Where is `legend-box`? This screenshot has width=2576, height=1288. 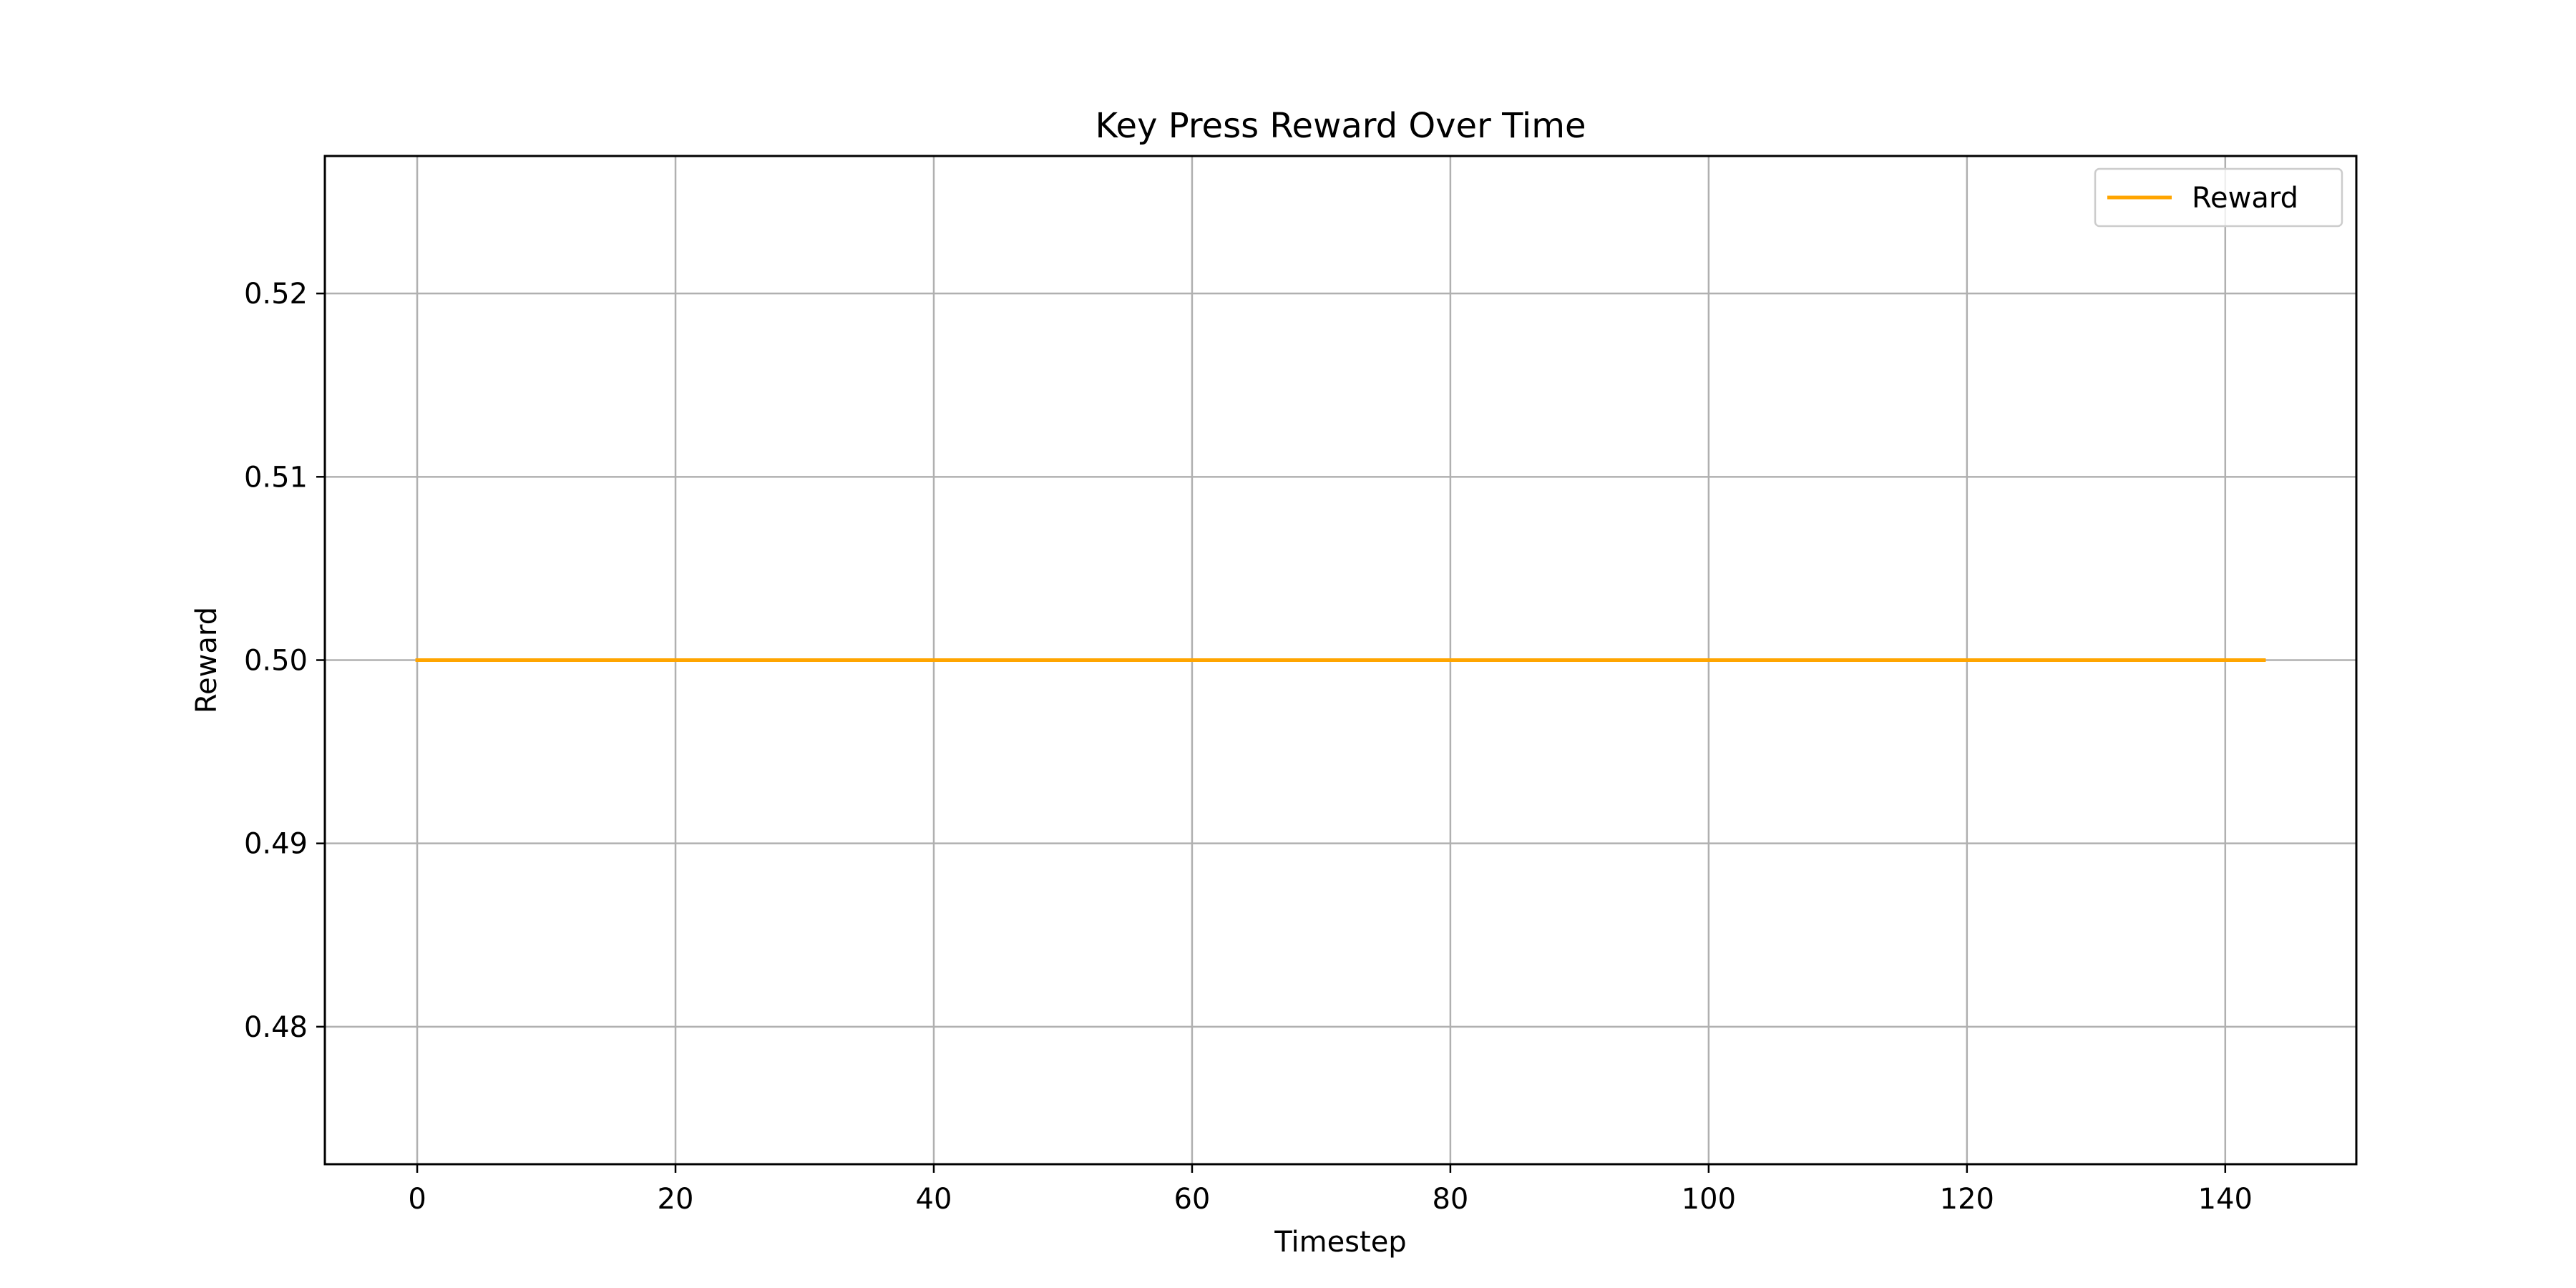 legend-box is located at coordinates (2218, 197).